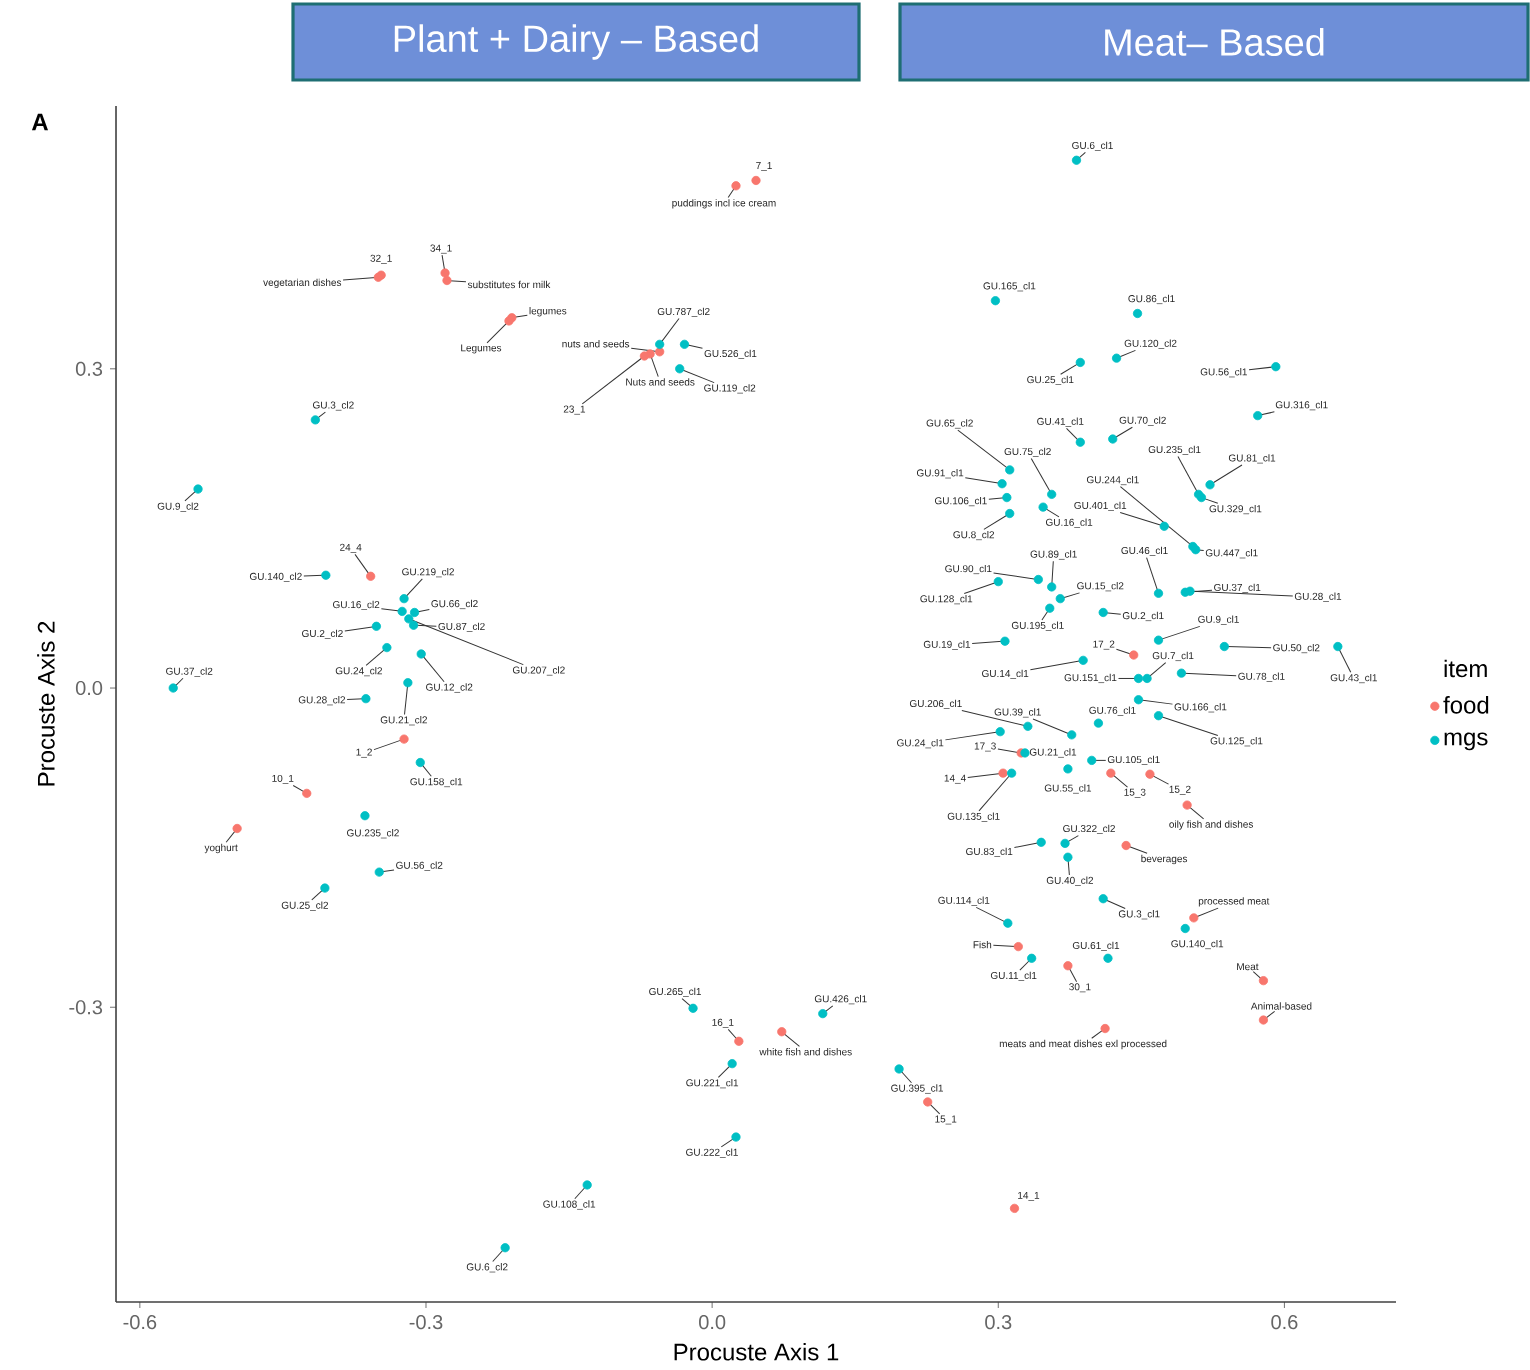  What do you see at coordinates (140, 1322) in the screenshot?
I see `x-tick-label: -0.6` at bounding box center [140, 1322].